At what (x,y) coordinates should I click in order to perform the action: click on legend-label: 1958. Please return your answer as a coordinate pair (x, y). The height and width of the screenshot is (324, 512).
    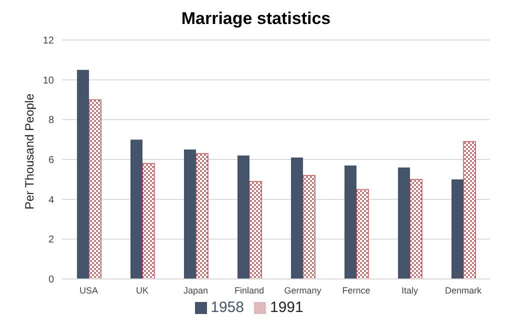
    Looking at the image, I should click on (227, 307).